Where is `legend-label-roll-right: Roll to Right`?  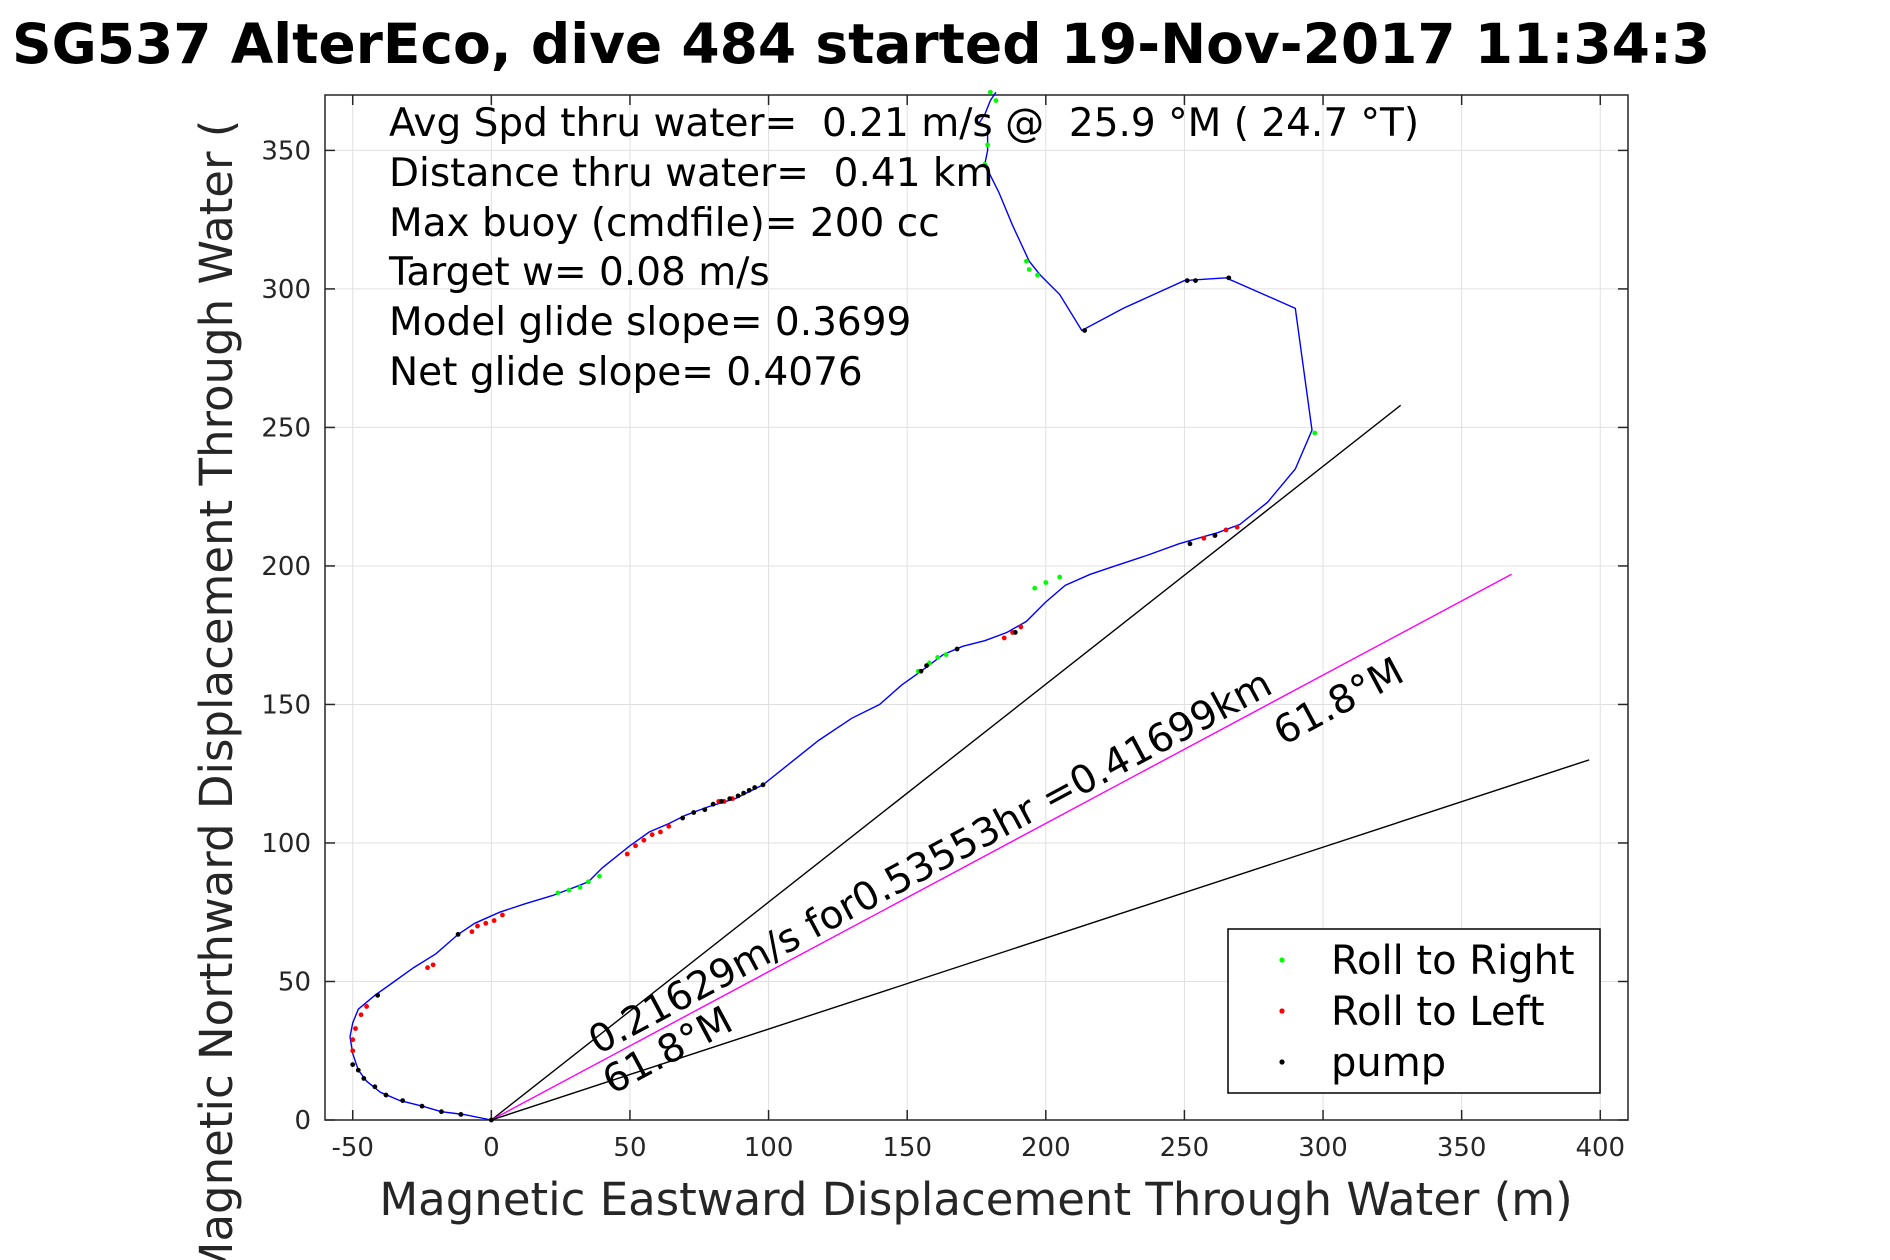 legend-label-roll-right: Roll to Right is located at coordinates (1453, 961).